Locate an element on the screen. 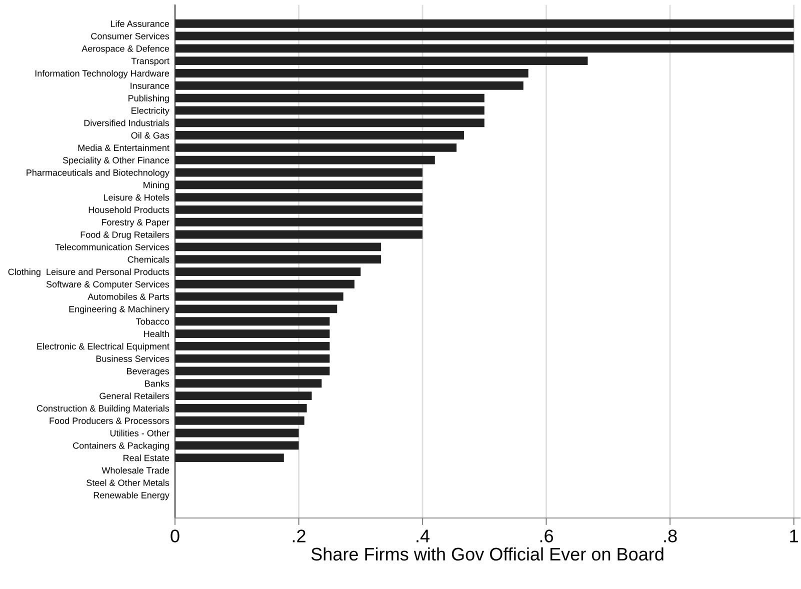  y-tick-label: Renewable Energy is located at coordinates (132, 496).